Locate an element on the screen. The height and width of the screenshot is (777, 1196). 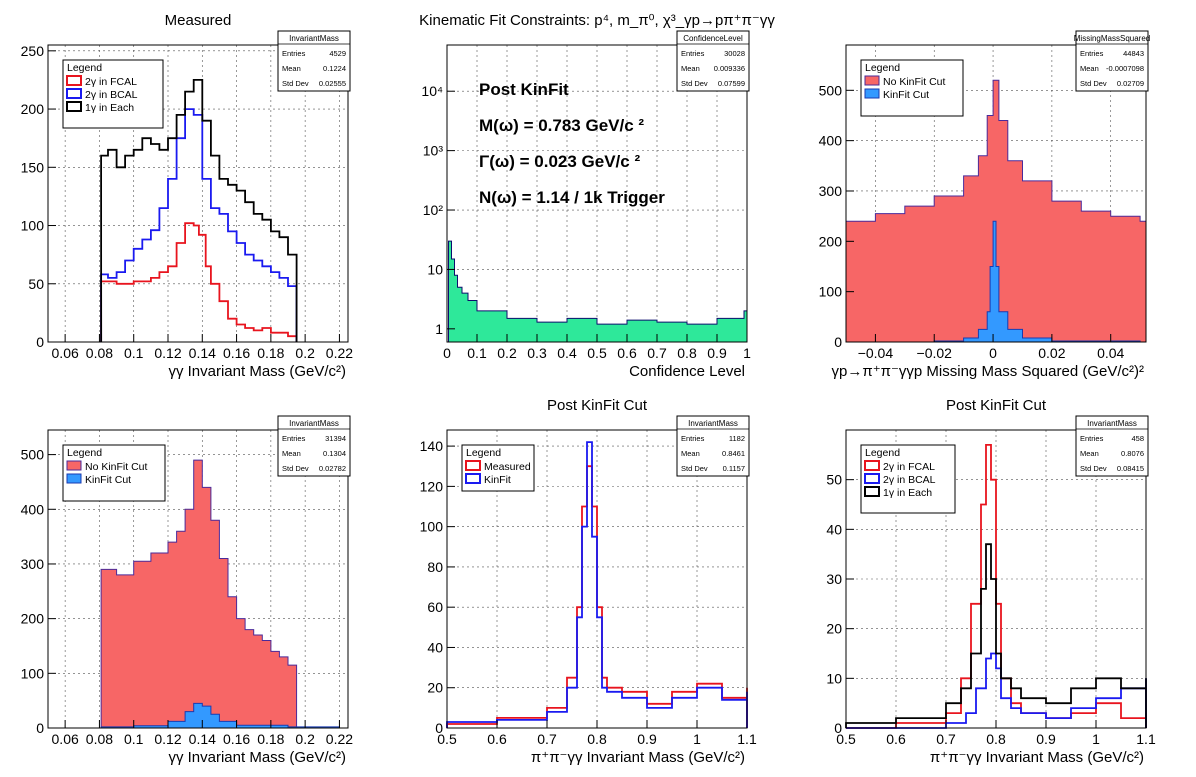
x-tick-label: 0.16 is located at coordinates (236, 739).